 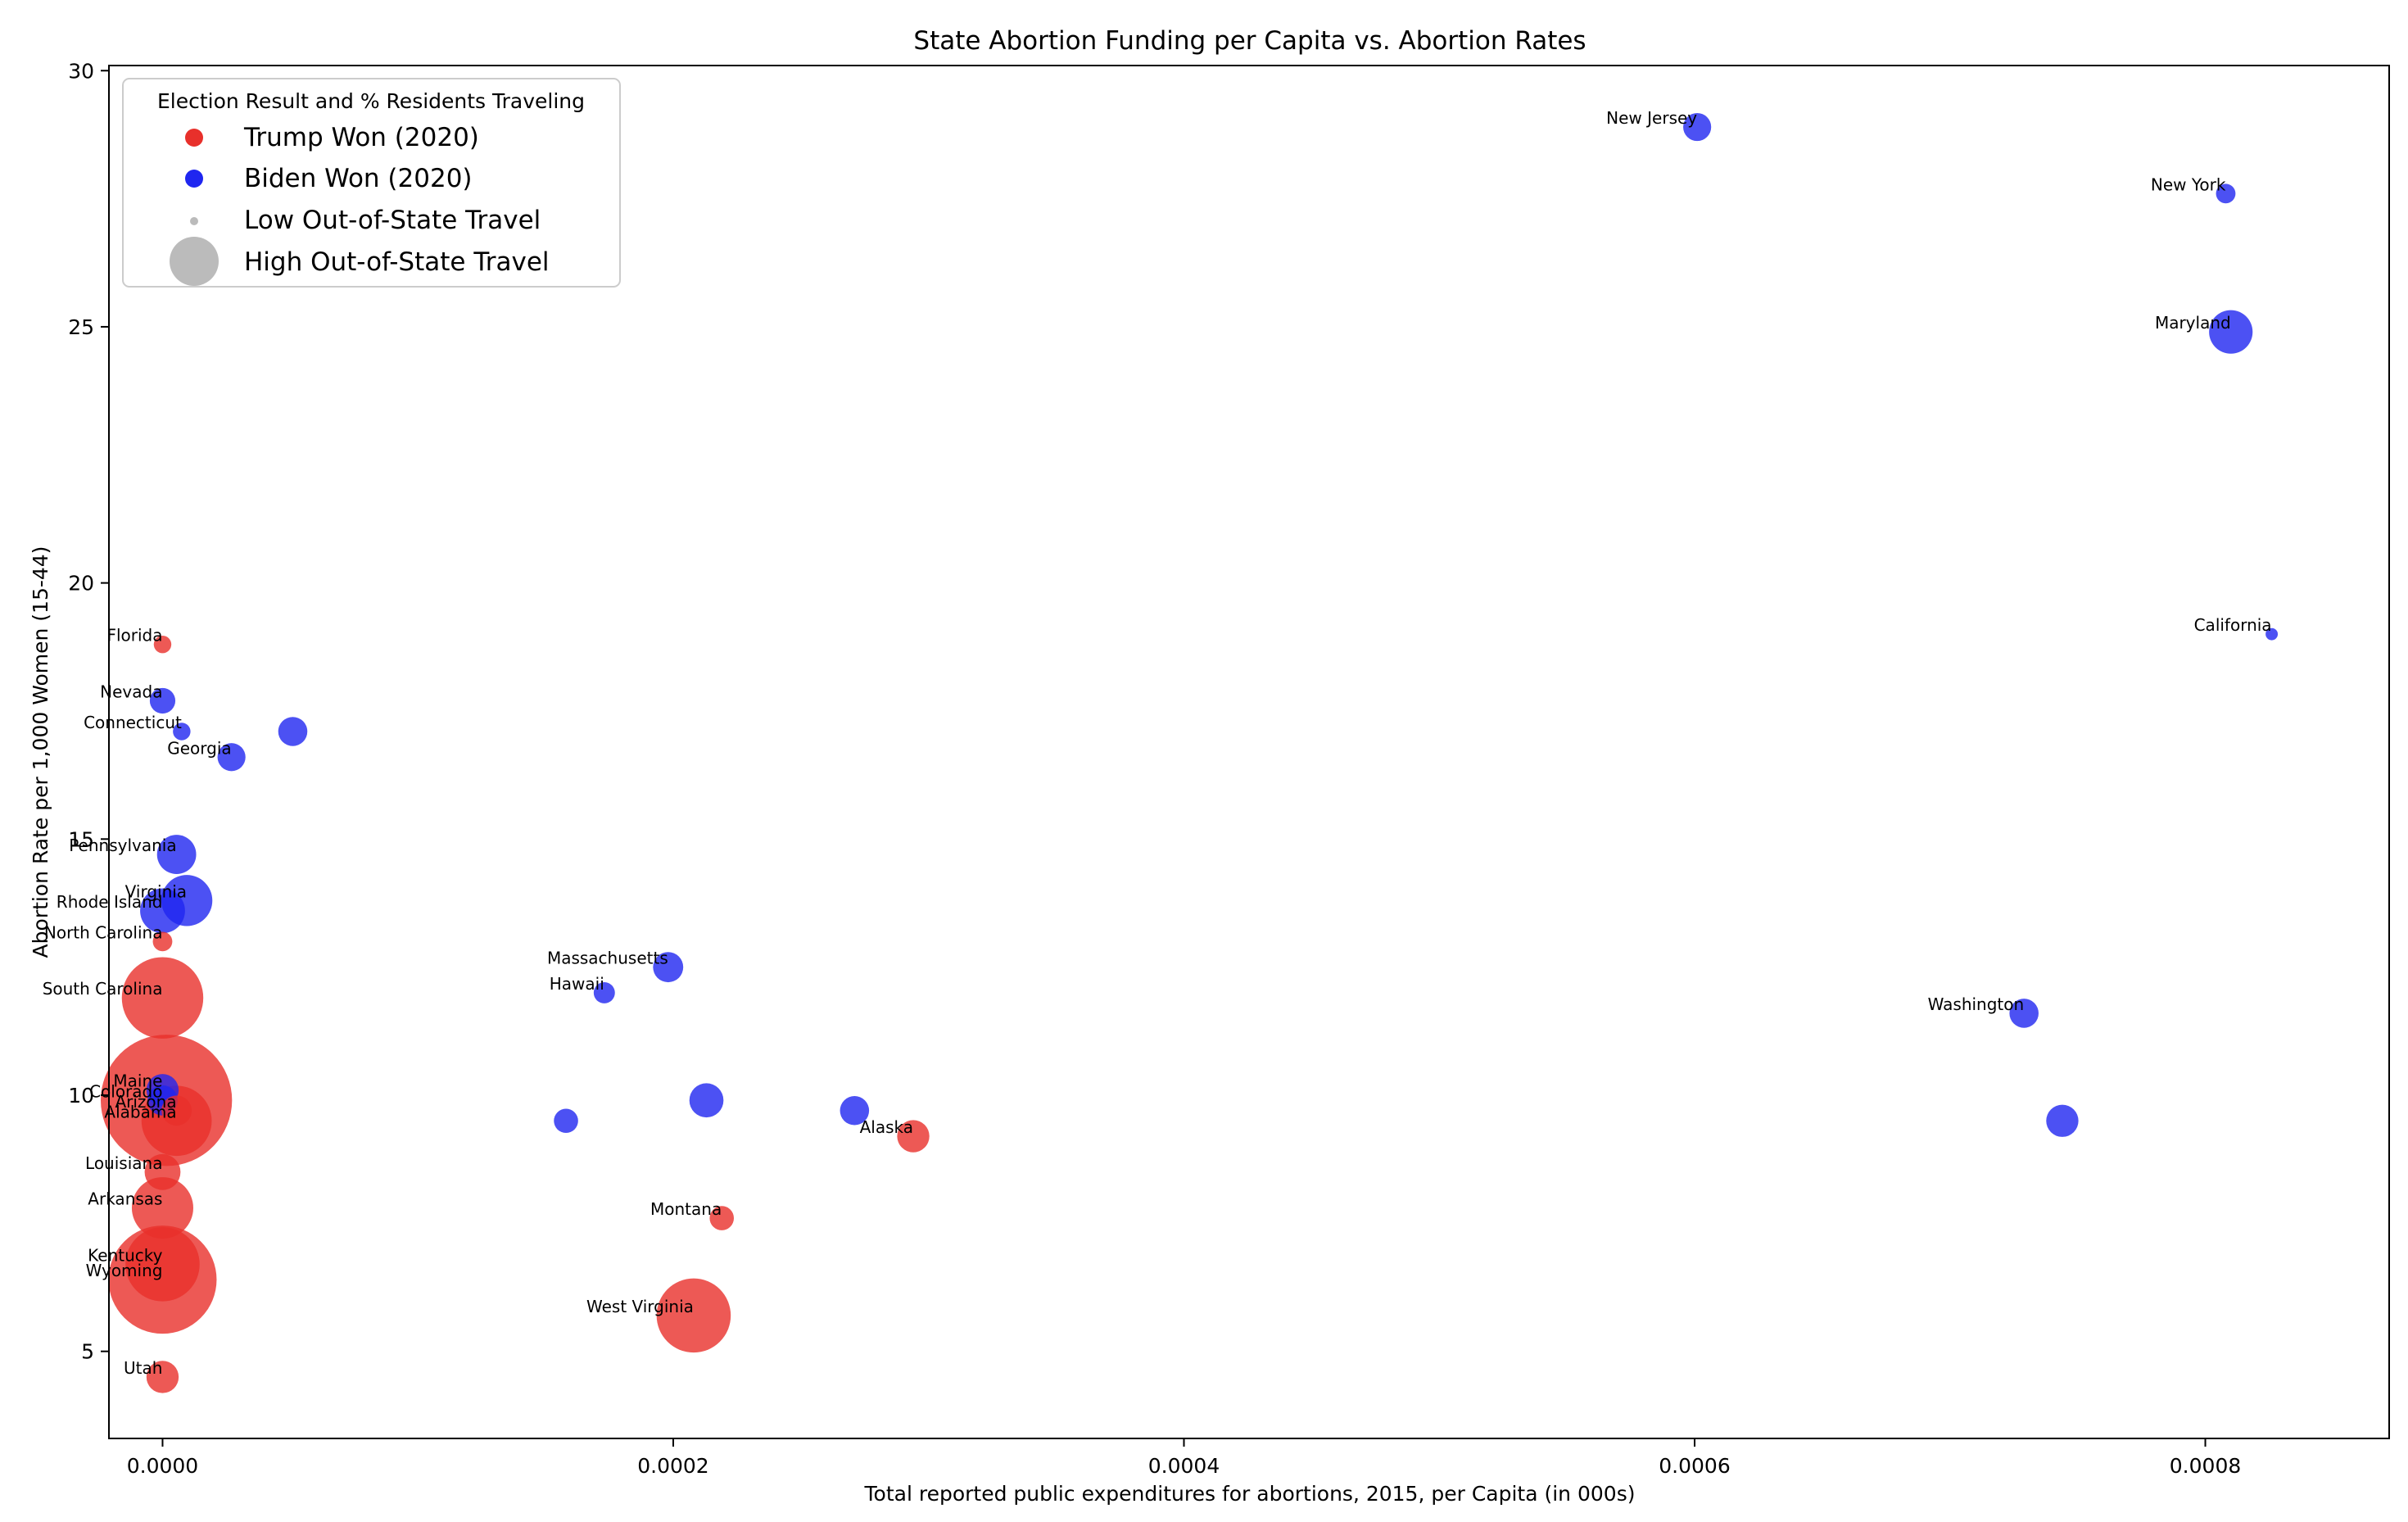 I want to click on legend-trump-label: Trump Won (2020), so click(x=361, y=137).